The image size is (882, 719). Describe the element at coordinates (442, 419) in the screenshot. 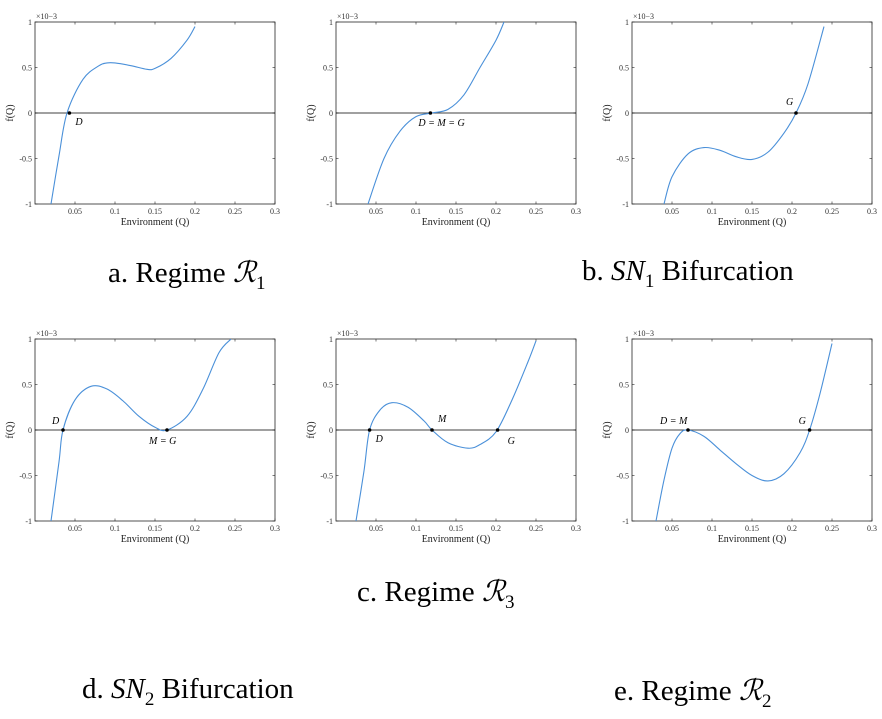

I see `point-label: M` at that location.